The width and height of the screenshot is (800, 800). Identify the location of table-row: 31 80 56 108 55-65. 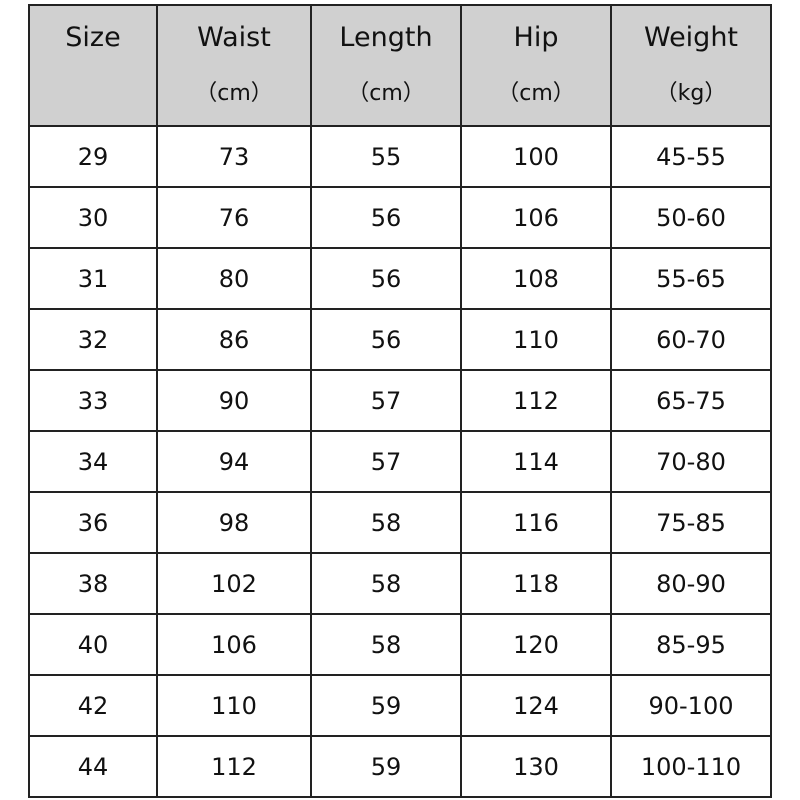
(400, 278).